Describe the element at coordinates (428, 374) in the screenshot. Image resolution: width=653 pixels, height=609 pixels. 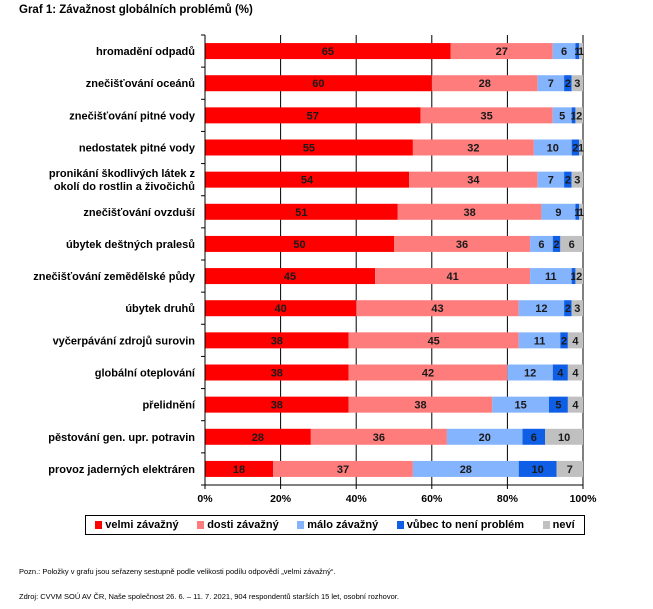
I see `data-label: 42` at that location.